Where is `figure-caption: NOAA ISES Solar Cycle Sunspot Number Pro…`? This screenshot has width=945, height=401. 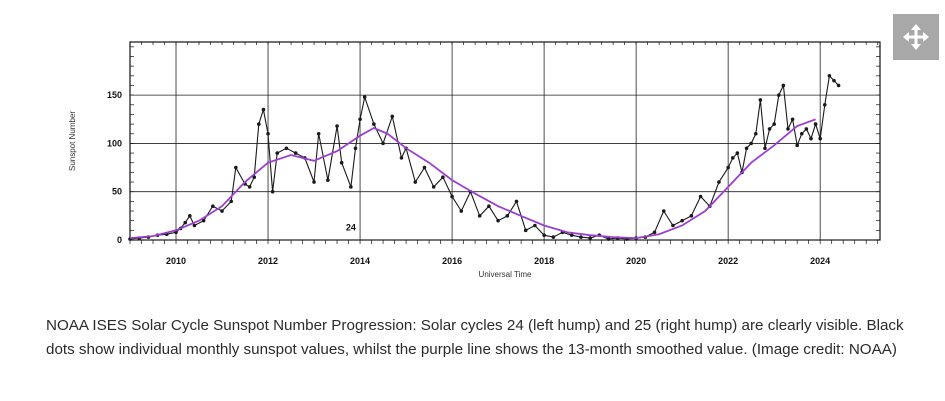
figure-caption: NOAA ISES Solar Cycle Sunspot Number Pro… is located at coordinates (475, 337).